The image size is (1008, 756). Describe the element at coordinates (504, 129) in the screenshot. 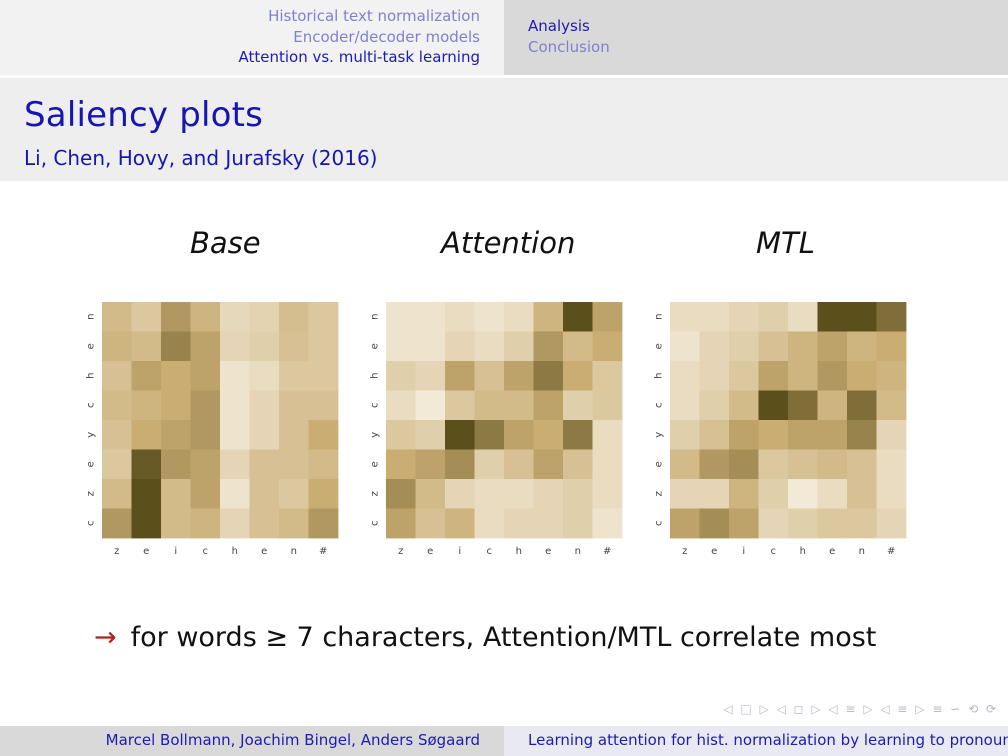

I see `title-band` at that location.